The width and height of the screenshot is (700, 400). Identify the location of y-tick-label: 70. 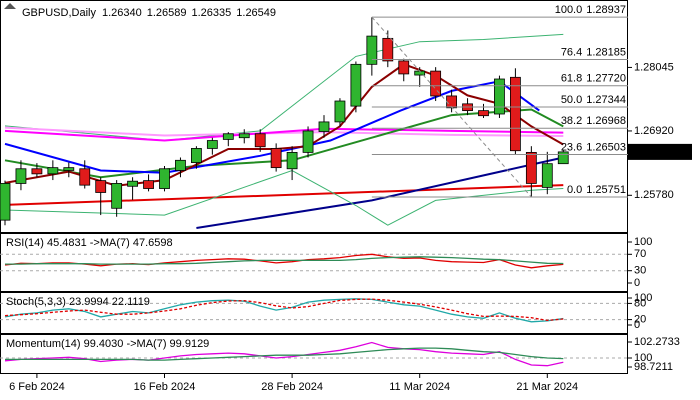
(640, 254).